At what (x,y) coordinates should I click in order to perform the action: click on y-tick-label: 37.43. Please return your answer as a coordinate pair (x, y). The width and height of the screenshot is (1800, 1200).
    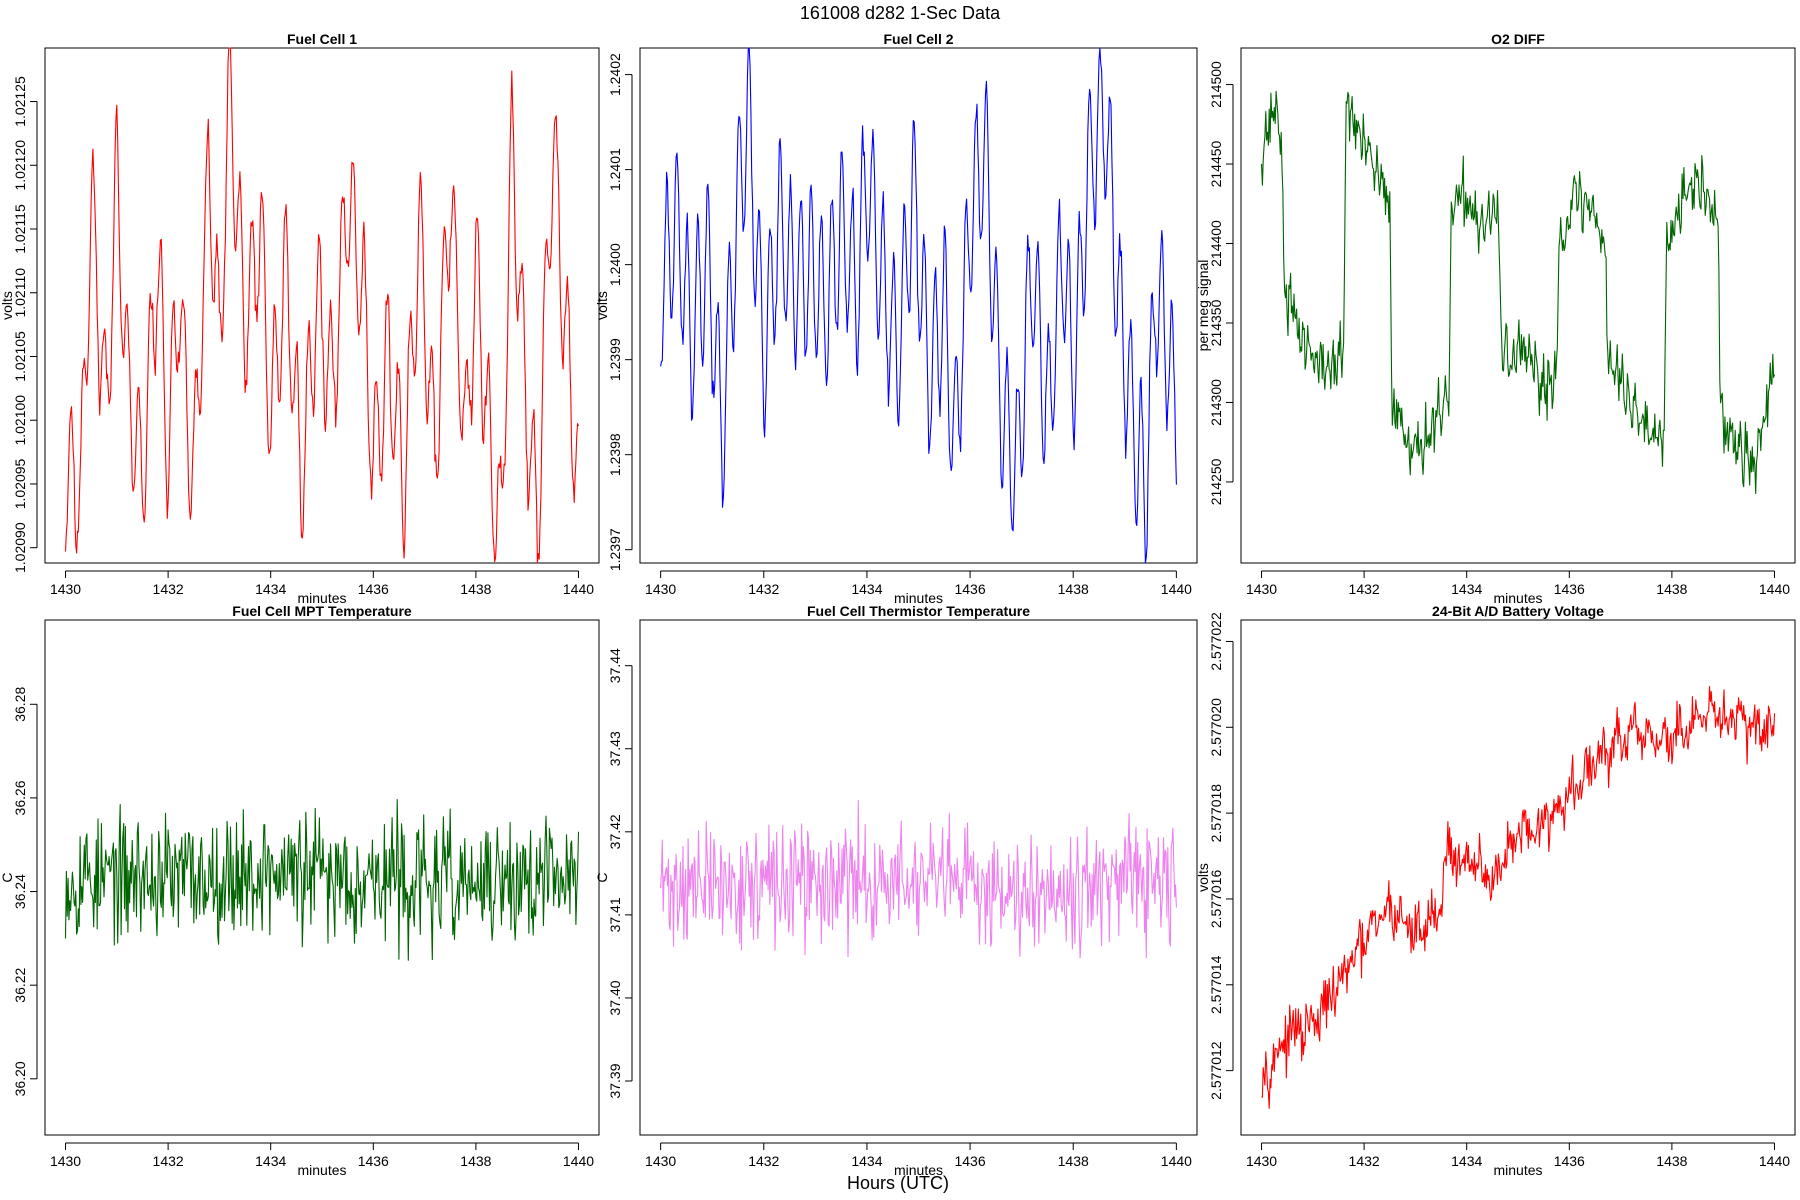
    Looking at the image, I should click on (615, 748).